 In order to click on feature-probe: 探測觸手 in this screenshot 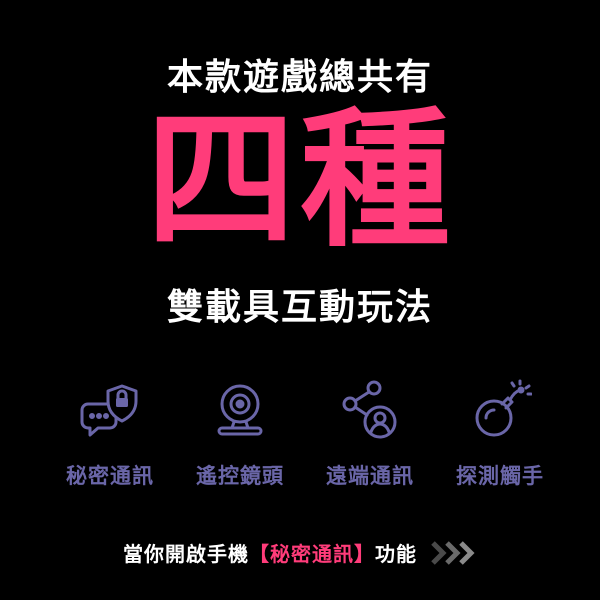, I will do `click(500, 434)`.